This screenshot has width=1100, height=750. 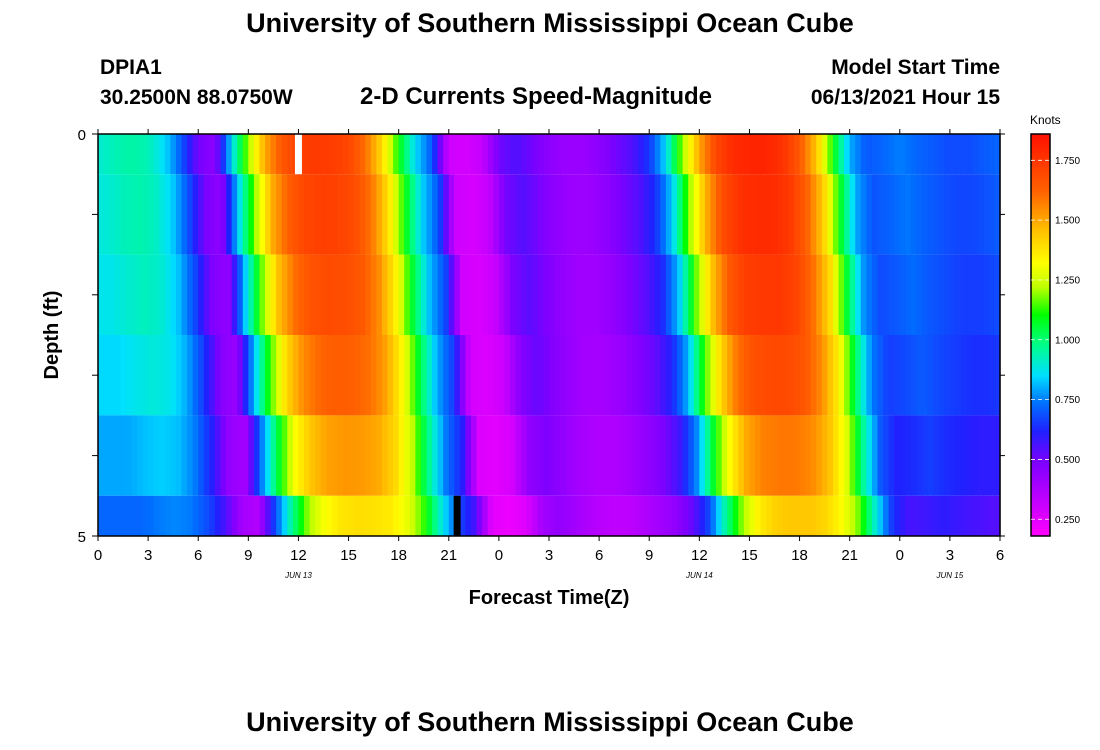 What do you see at coordinates (198, 555) in the screenshot?
I see `x-tick-label: 6` at bounding box center [198, 555].